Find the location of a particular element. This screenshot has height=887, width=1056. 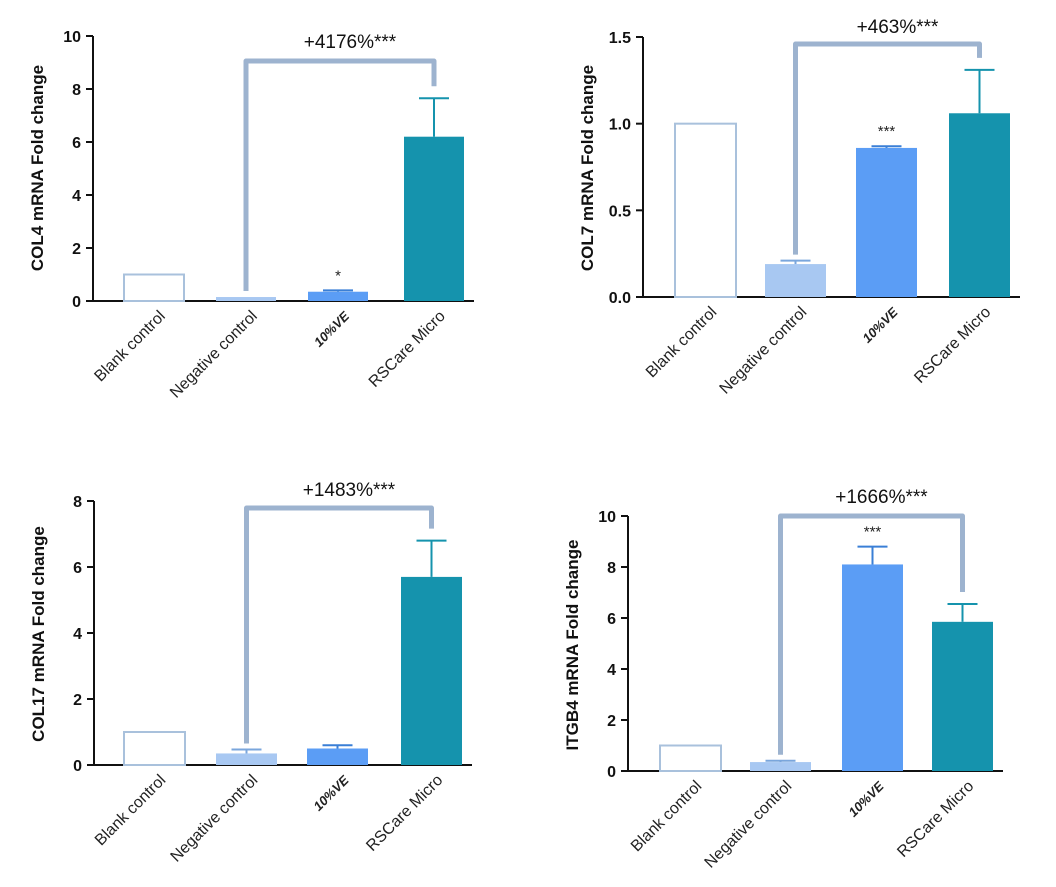

y-tick-label: 0.5 is located at coordinates (620, 211).